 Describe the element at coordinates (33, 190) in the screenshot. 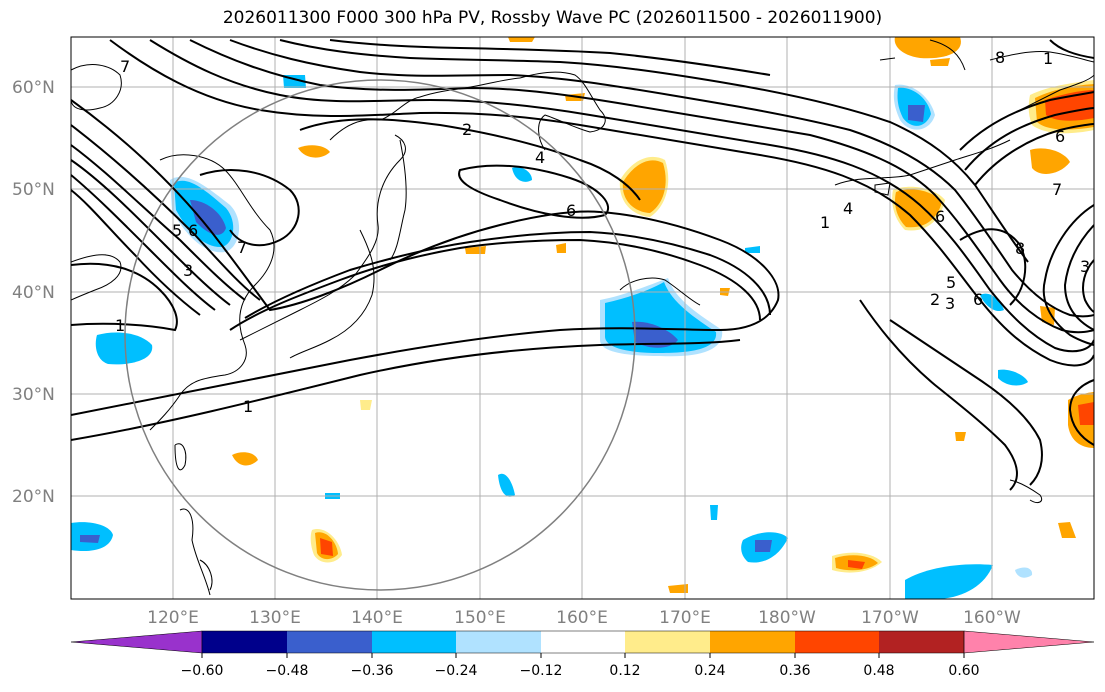

I see `lat-label: 50°N` at that location.